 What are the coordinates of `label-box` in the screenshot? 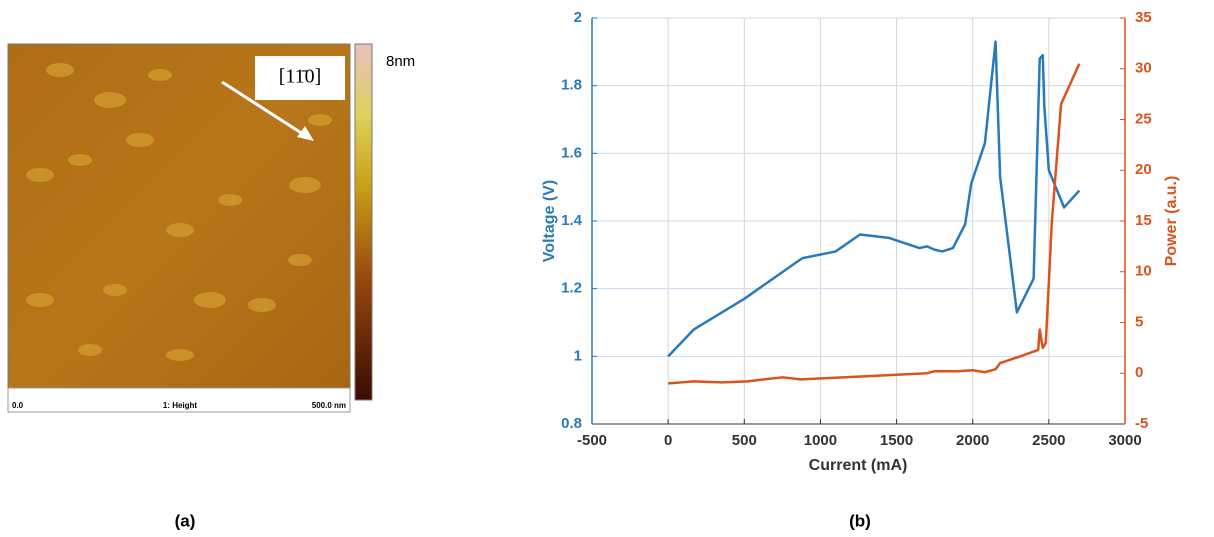 It's located at (300, 78).